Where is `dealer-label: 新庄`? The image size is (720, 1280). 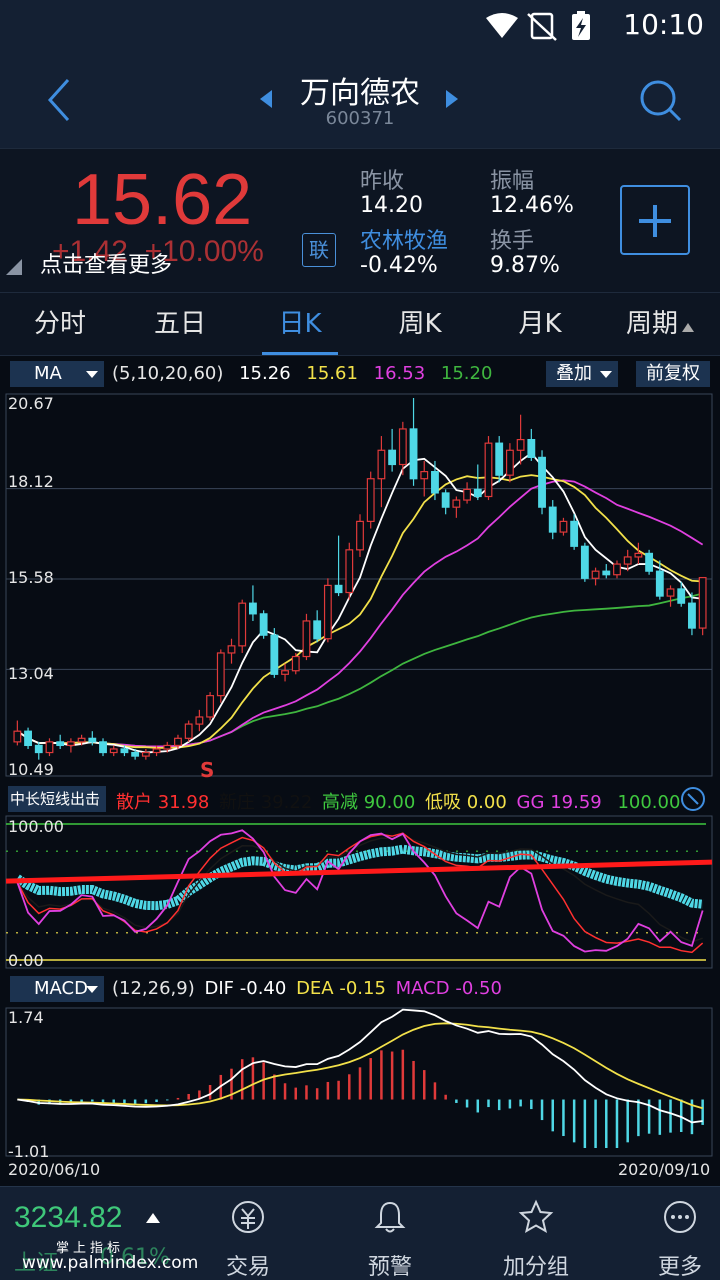
dealer-label: 新庄 is located at coordinates (237, 802).